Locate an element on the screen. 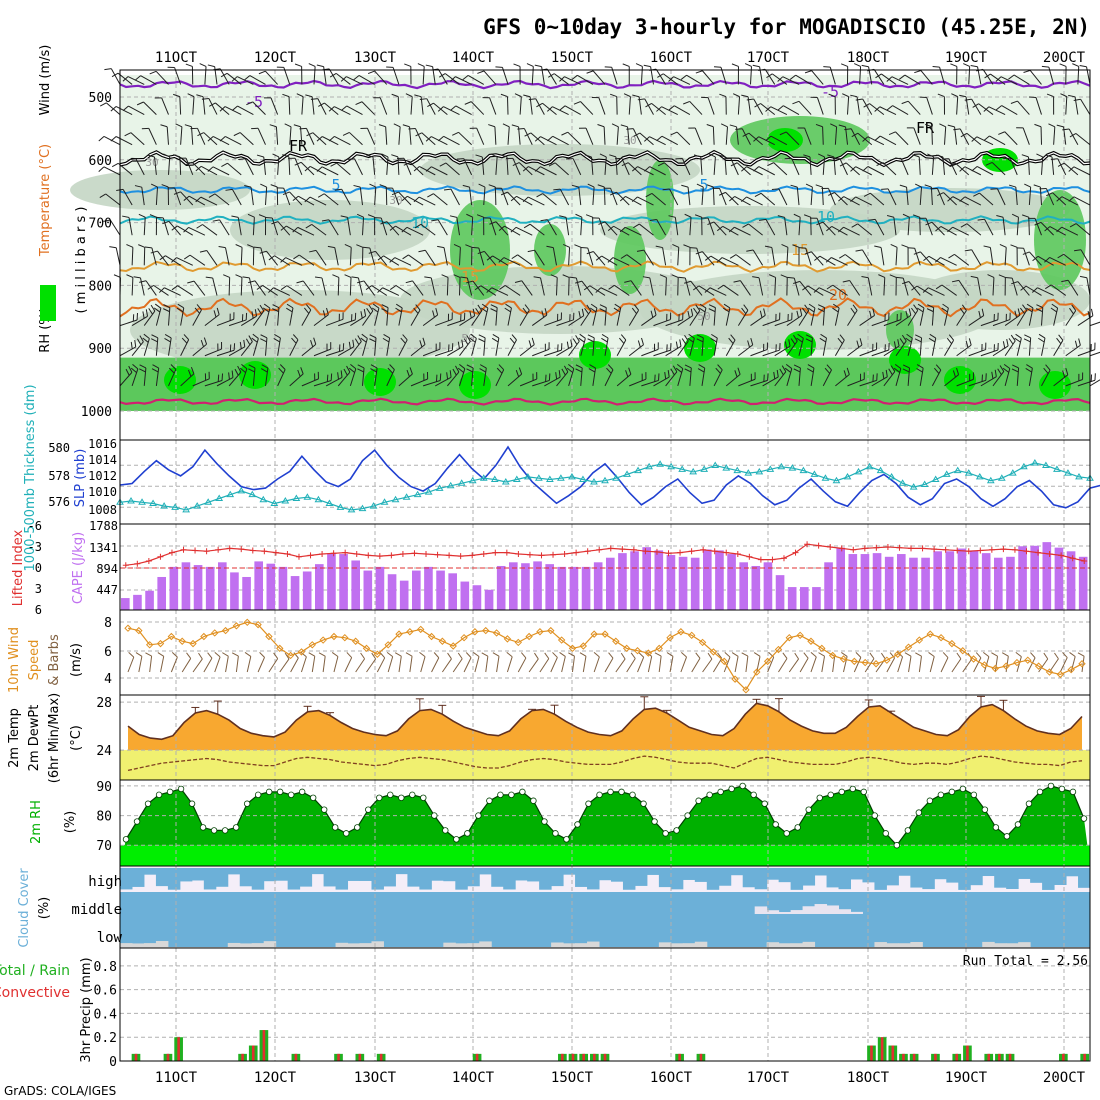  cloud-mid-gap is located at coordinates (856, 912).